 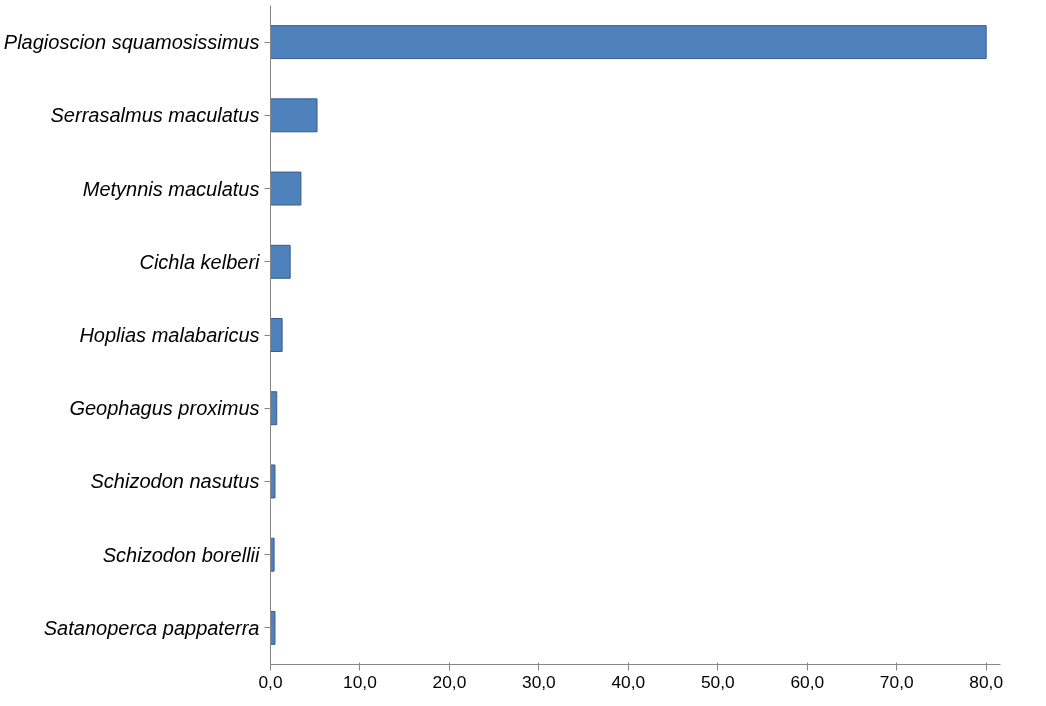 What do you see at coordinates (449, 681) in the screenshot?
I see `x-tick-label: 20,0` at bounding box center [449, 681].